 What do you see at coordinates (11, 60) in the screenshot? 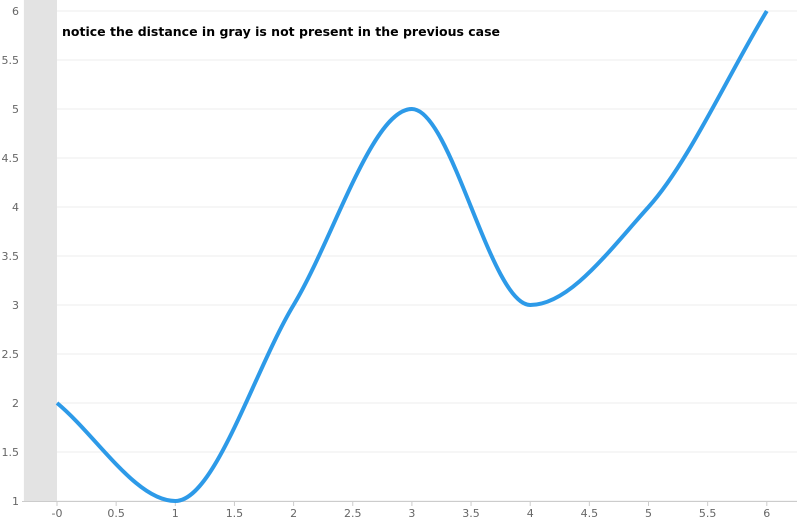
I see `y-tick-label: 5.5` at bounding box center [11, 60].